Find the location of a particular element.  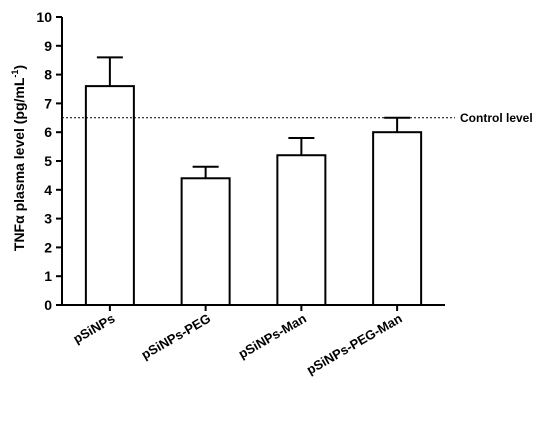

x-tick-label: pSiNPs-PEG is located at coordinates (176, 337).